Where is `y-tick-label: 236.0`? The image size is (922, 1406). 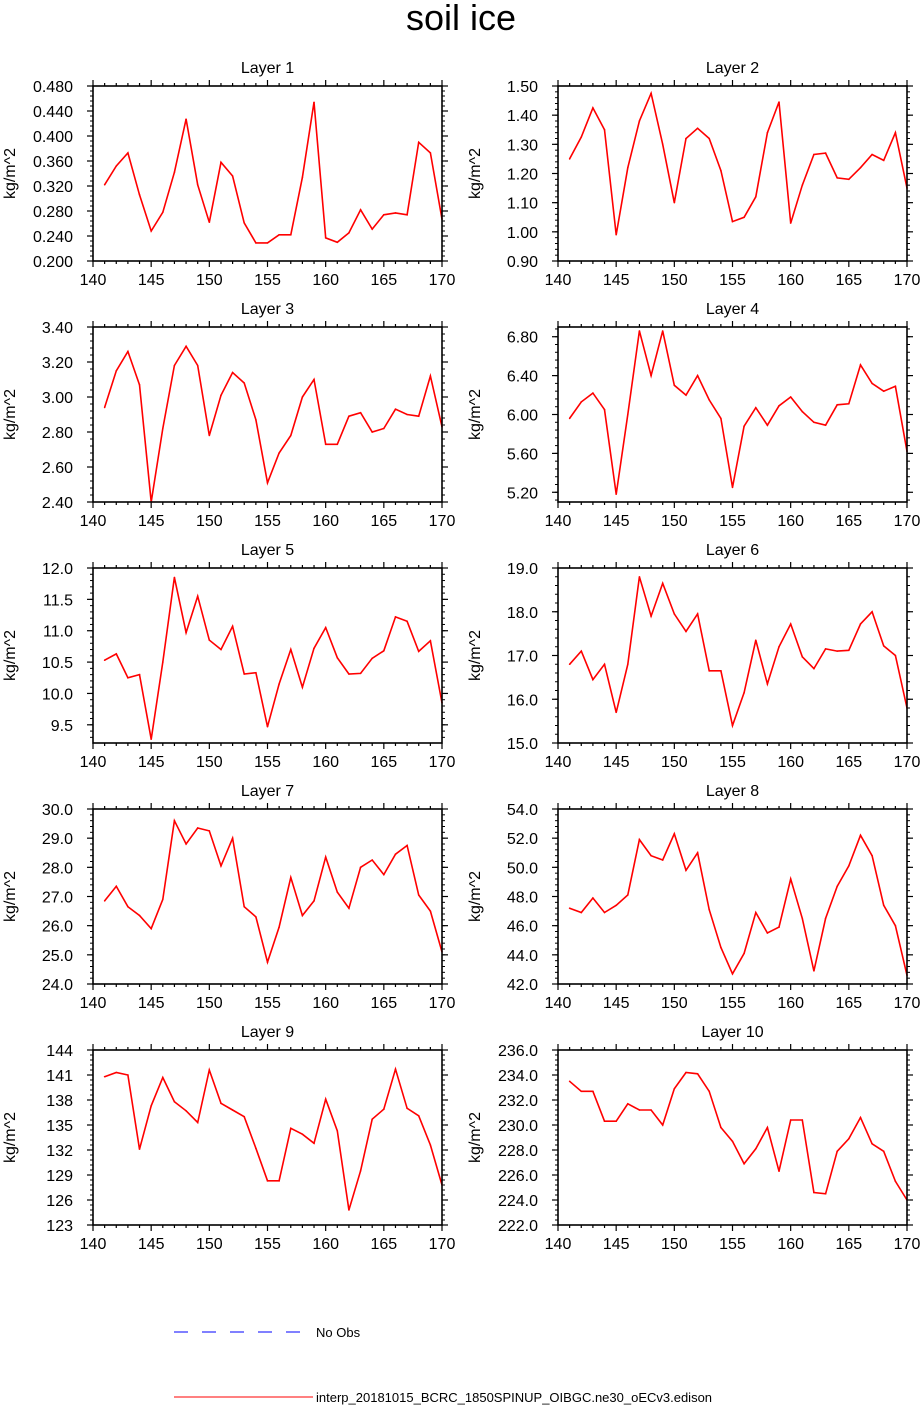 y-tick-label: 236.0 is located at coordinates (518, 1051).